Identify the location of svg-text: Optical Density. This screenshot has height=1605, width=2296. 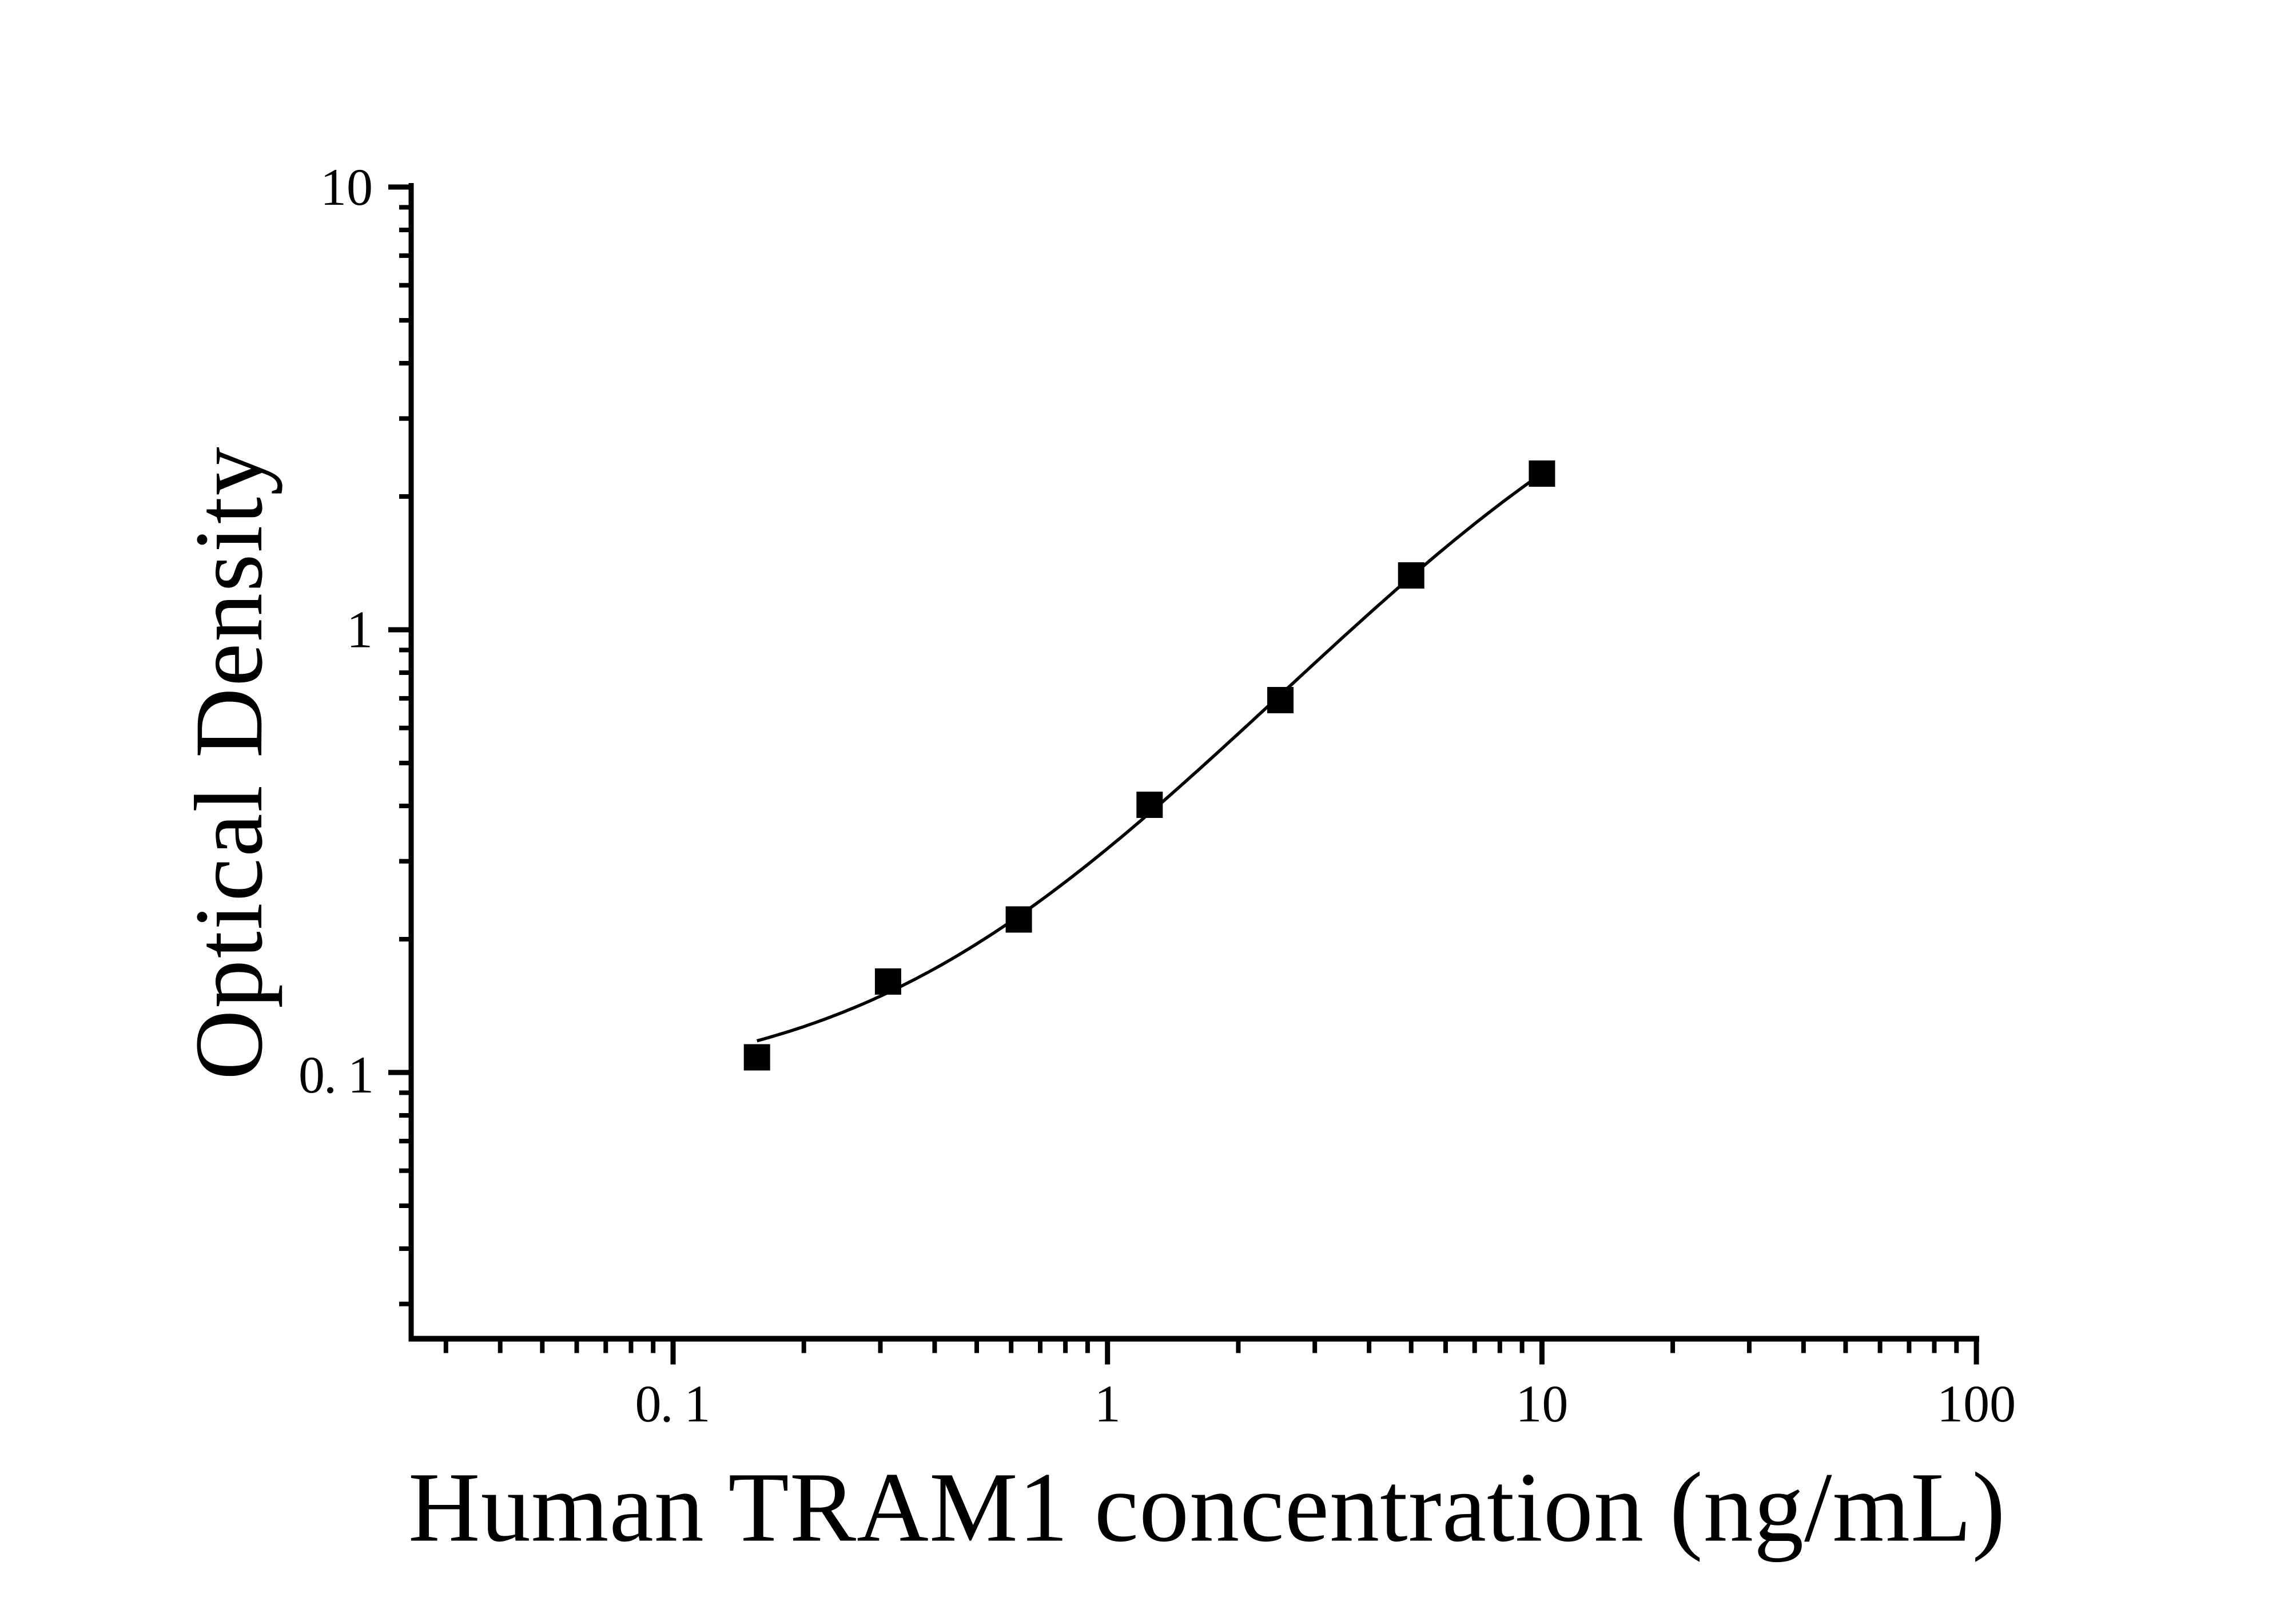
(229, 763).